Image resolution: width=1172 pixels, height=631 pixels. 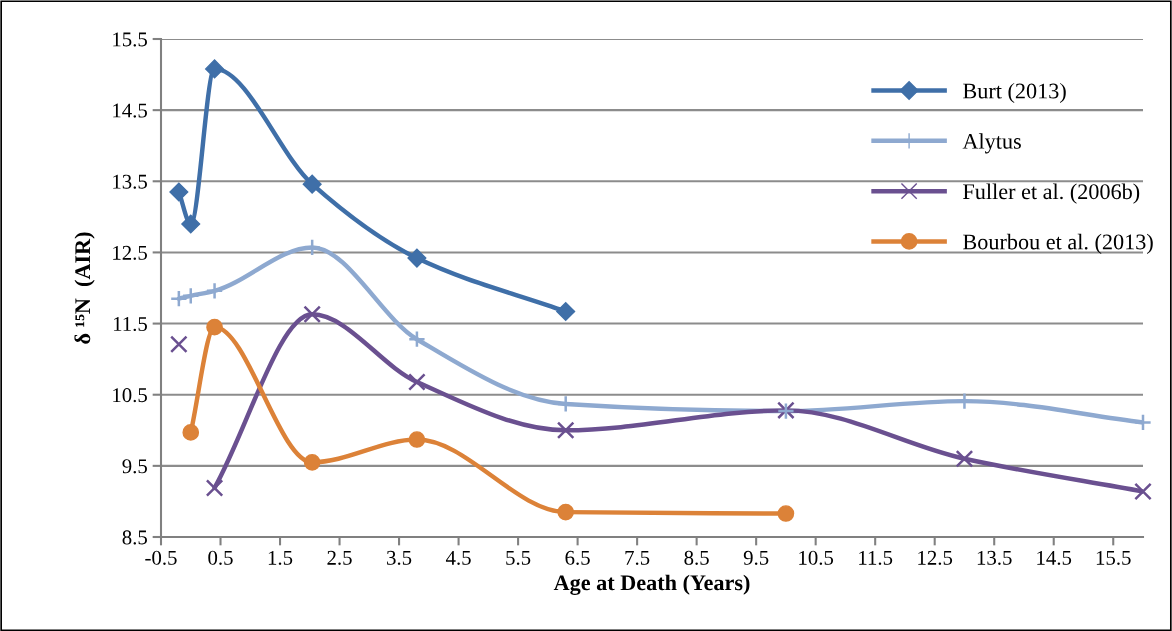 What do you see at coordinates (84, 288) in the screenshot?
I see `y-axis-title: δ ¹⁵N (AIR)` at bounding box center [84, 288].